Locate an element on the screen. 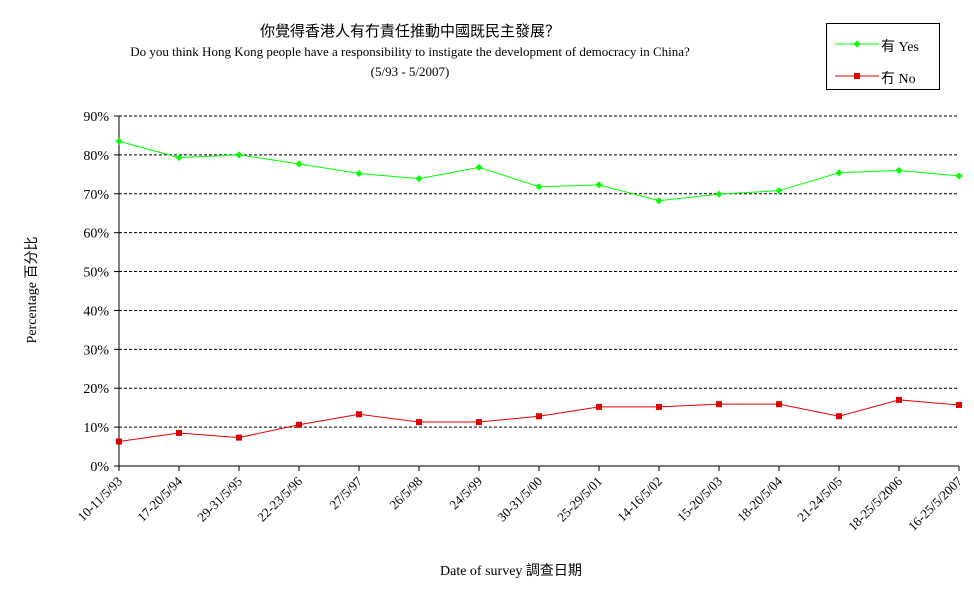  x-tick-label: 29-31/5/95 is located at coordinates (219, 499).